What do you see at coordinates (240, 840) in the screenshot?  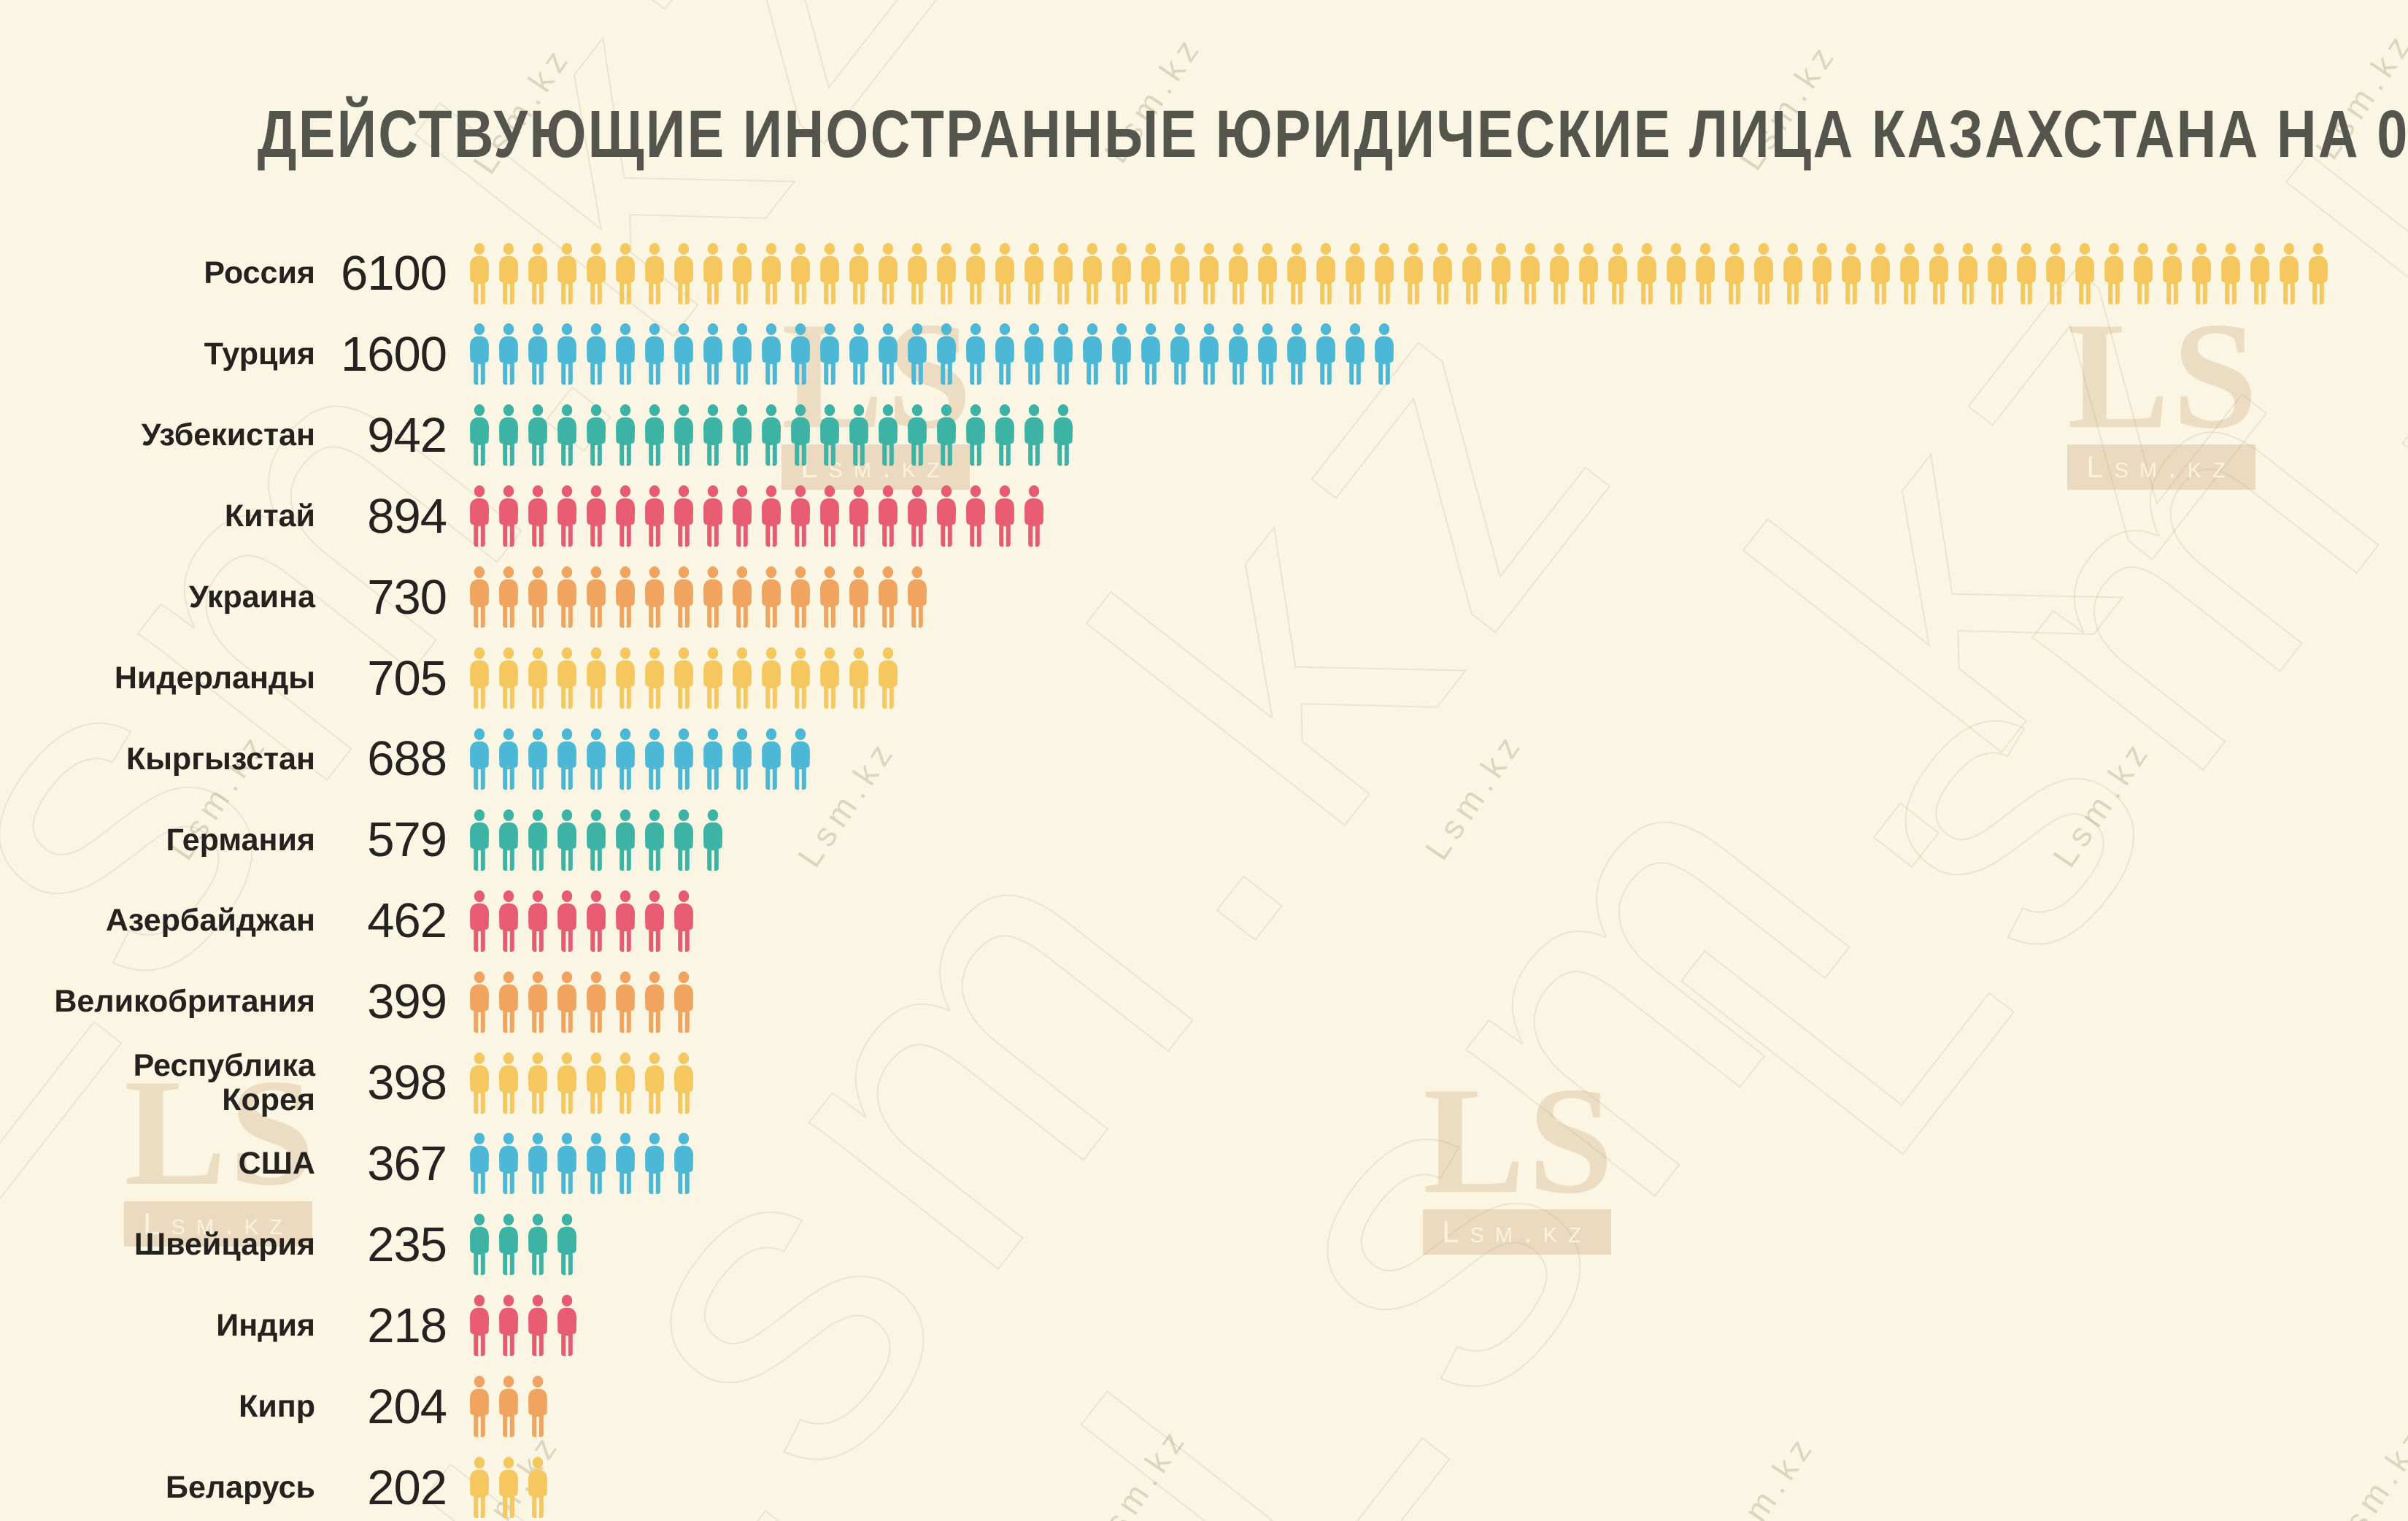 I see `country-label: Германия` at bounding box center [240, 840].